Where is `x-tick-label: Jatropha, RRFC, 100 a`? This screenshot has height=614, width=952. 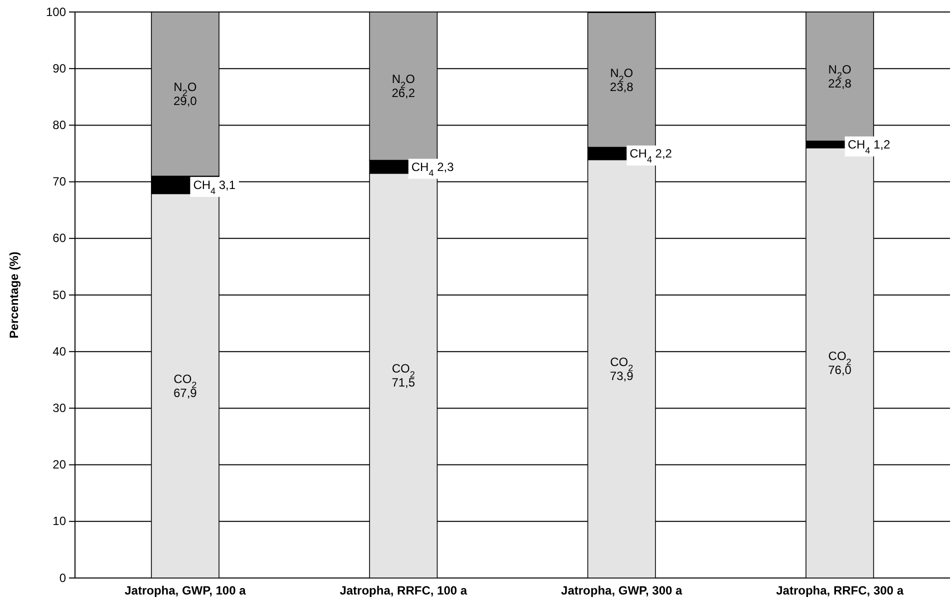 x-tick-label: Jatropha, RRFC, 100 a is located at coordinates (404, 591).